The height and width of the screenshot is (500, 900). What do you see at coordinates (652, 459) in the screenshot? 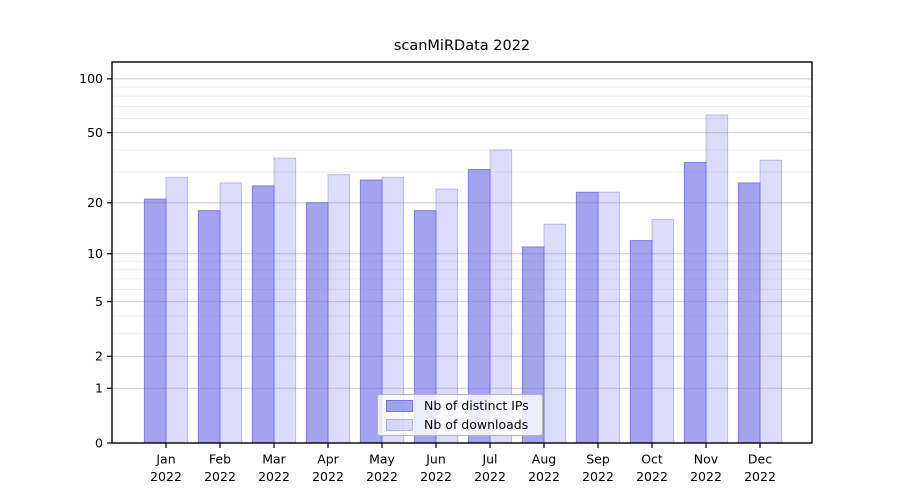
I see `x-tick-label-month: Oct` at bounding box center [652, 459].